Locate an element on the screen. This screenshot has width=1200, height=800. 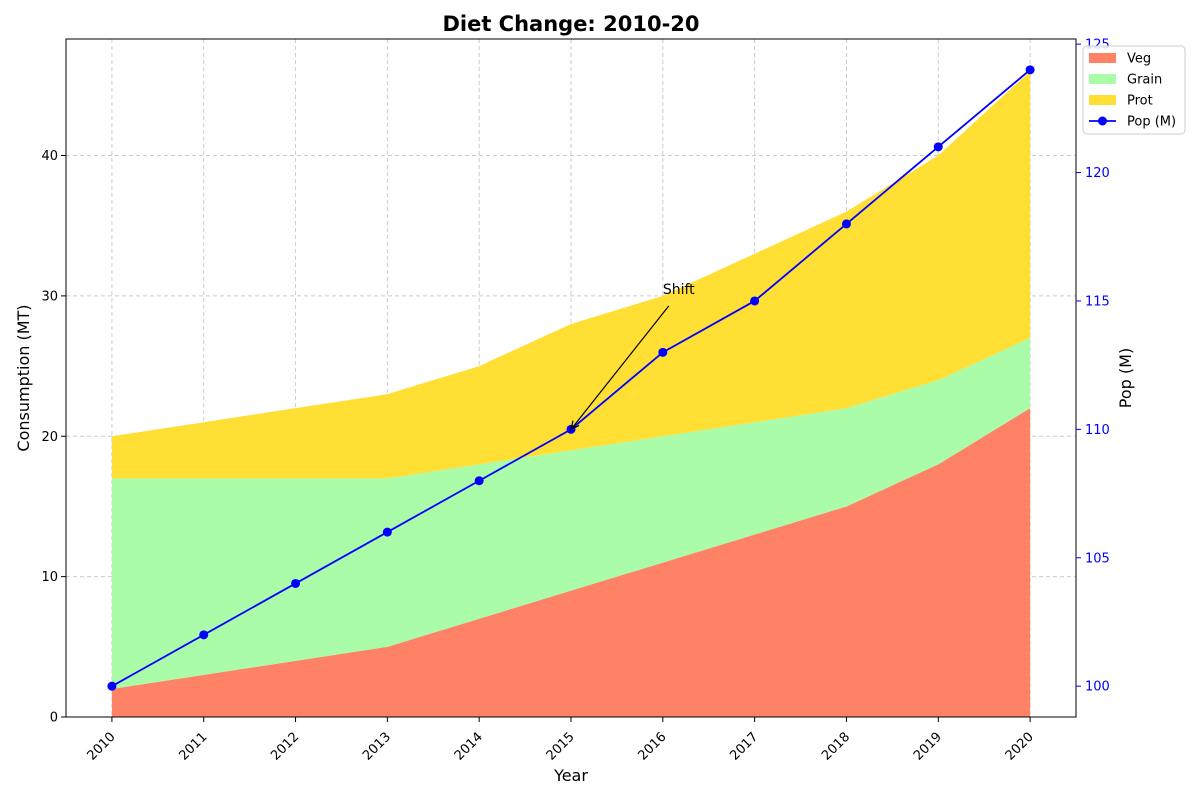
x-tick-label: 2019 is located at coordinates (928, 747).